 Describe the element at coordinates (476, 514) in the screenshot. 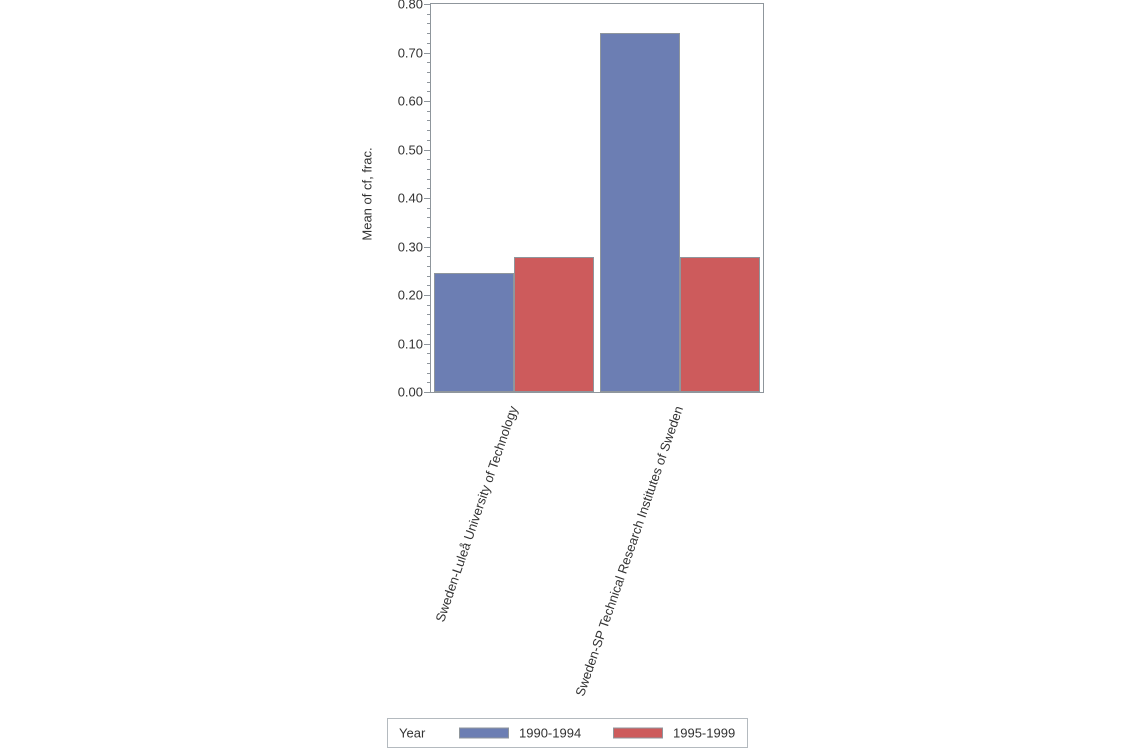

I see `x-category-label: Sweden-Luleå University of Technology` at that location.